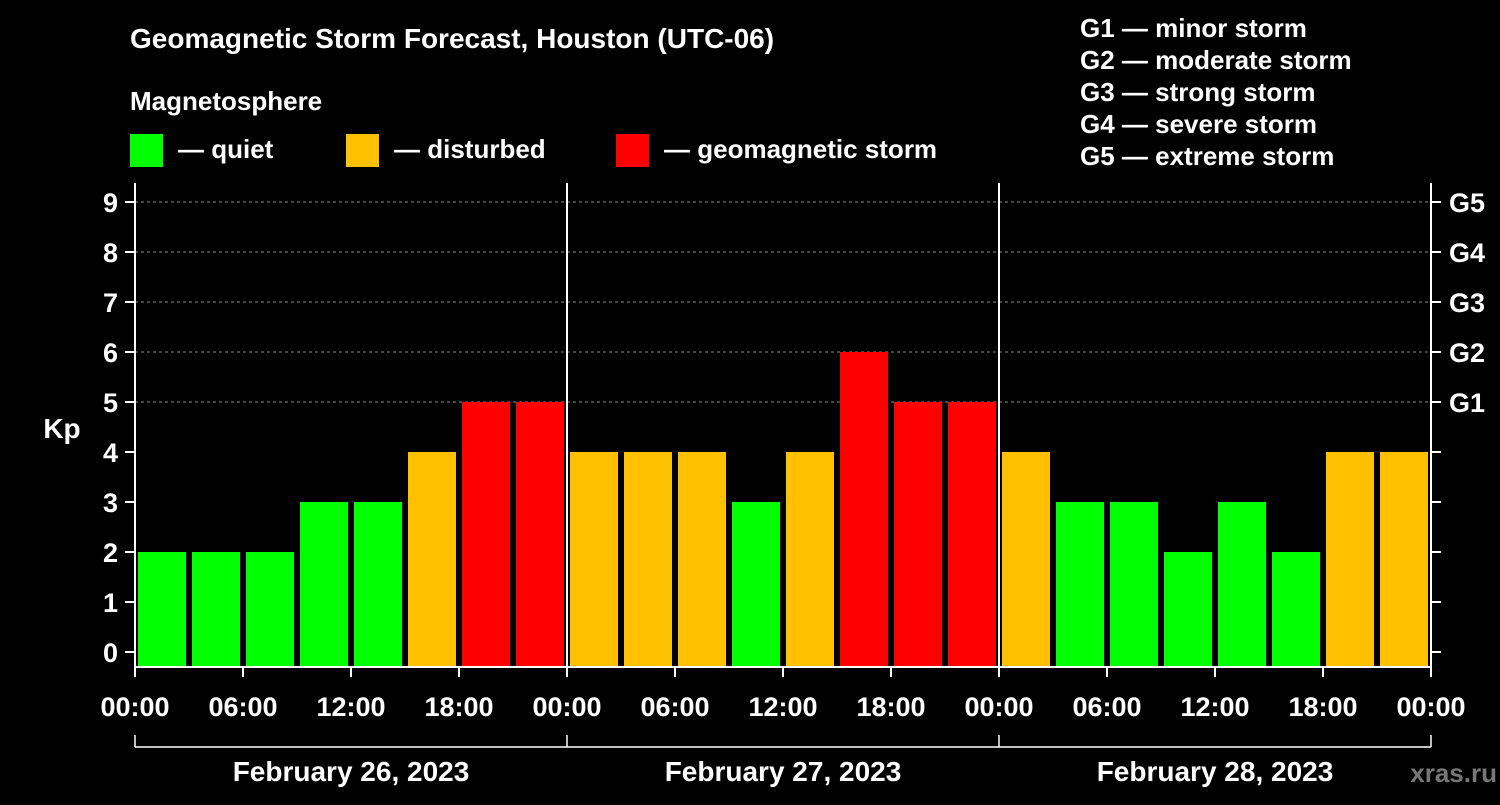 This screenshot has width=1500, height=805. Describe the element at coordinates (351, 771) in the screenshot. I see `day-label-0: February 26, 2023` at that location.